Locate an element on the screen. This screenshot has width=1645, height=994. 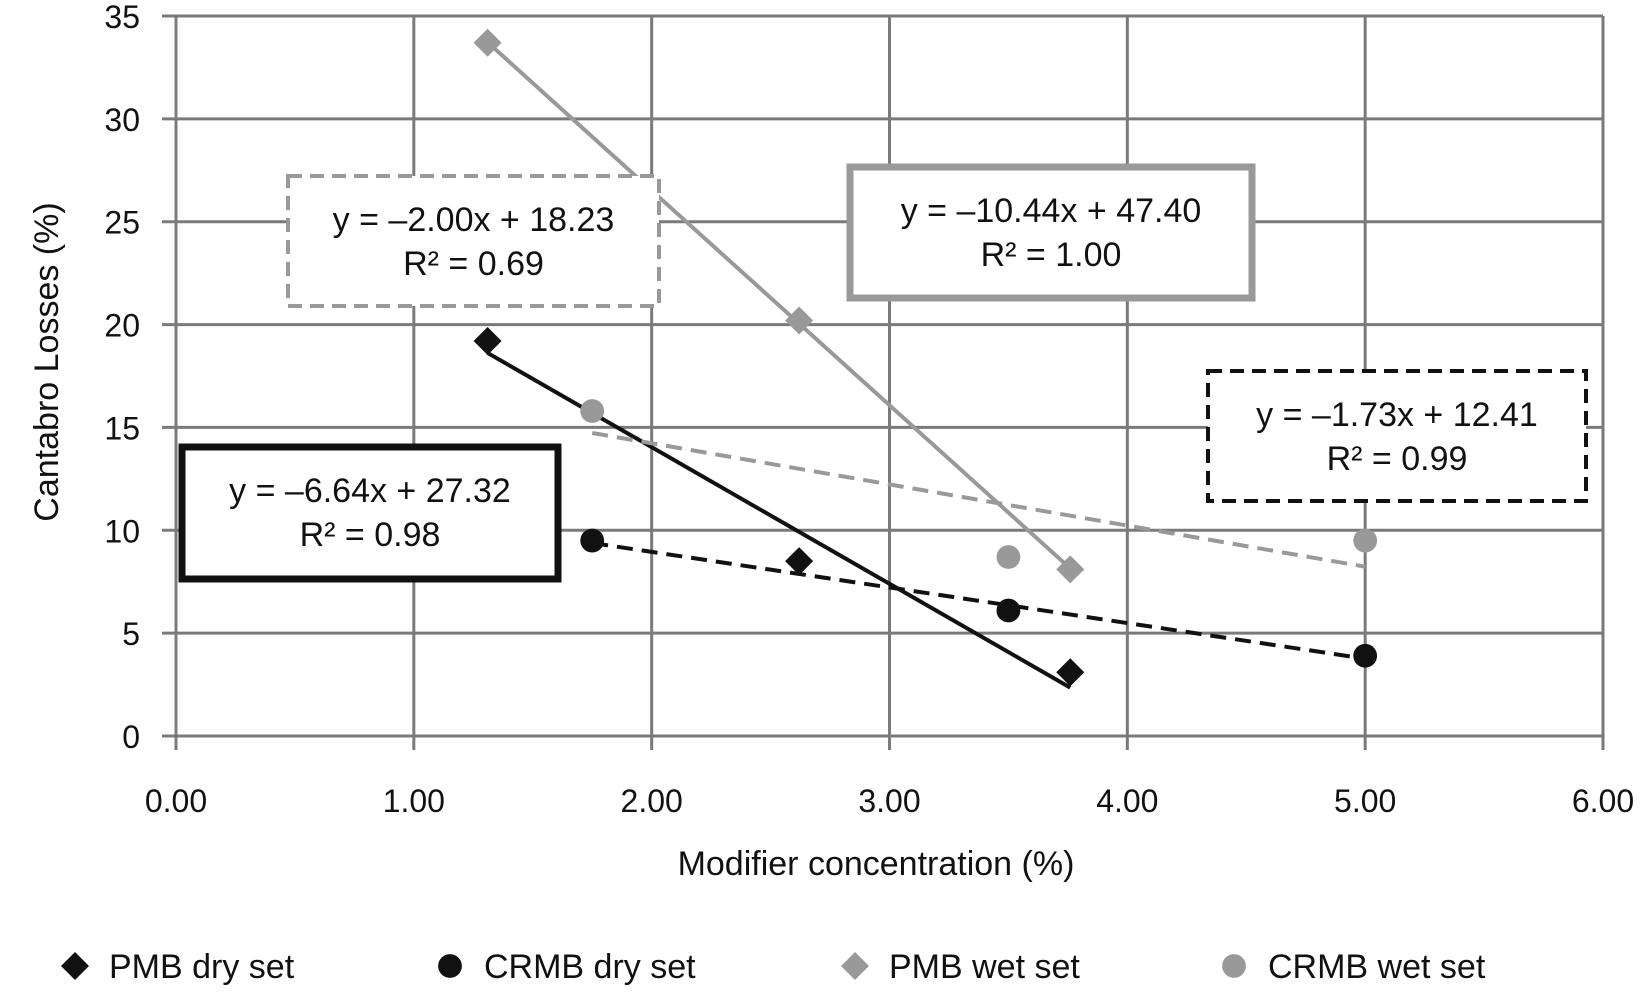
y-tick-label: 0 is located at coordinates (131, 737).